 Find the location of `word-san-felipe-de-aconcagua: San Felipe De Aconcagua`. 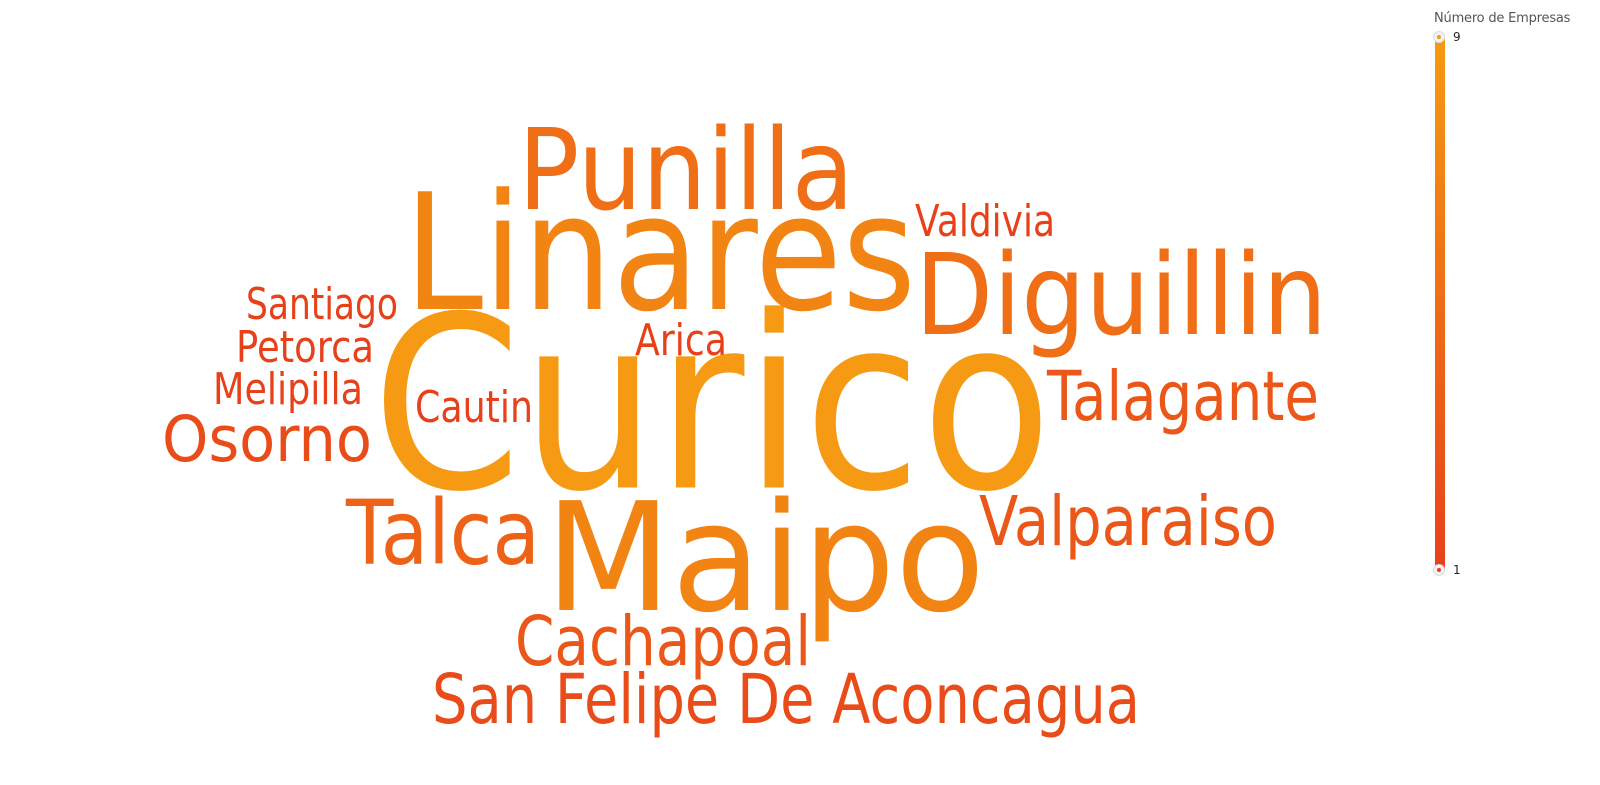

word-san-felipe-de-aconcagua: San Felipe De Aconcagua is located at coordinates (786, 700).